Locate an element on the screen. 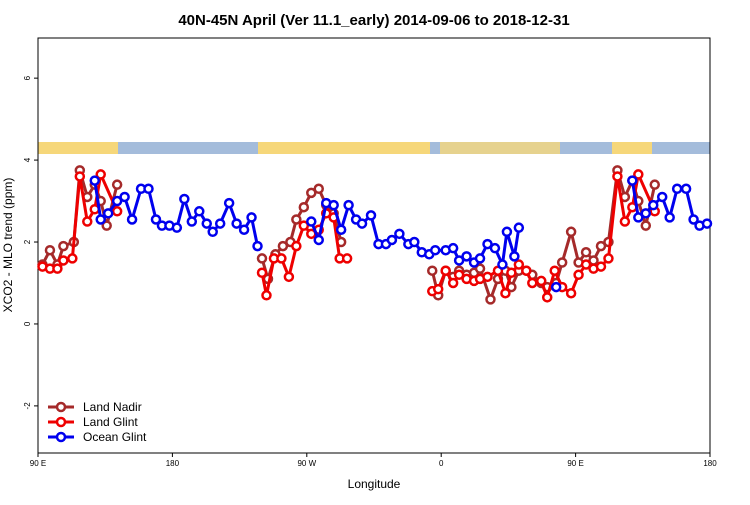 This screenshot has height=505, width=750. legend-label: Ocean Glint is located at coordinates (115, 437).